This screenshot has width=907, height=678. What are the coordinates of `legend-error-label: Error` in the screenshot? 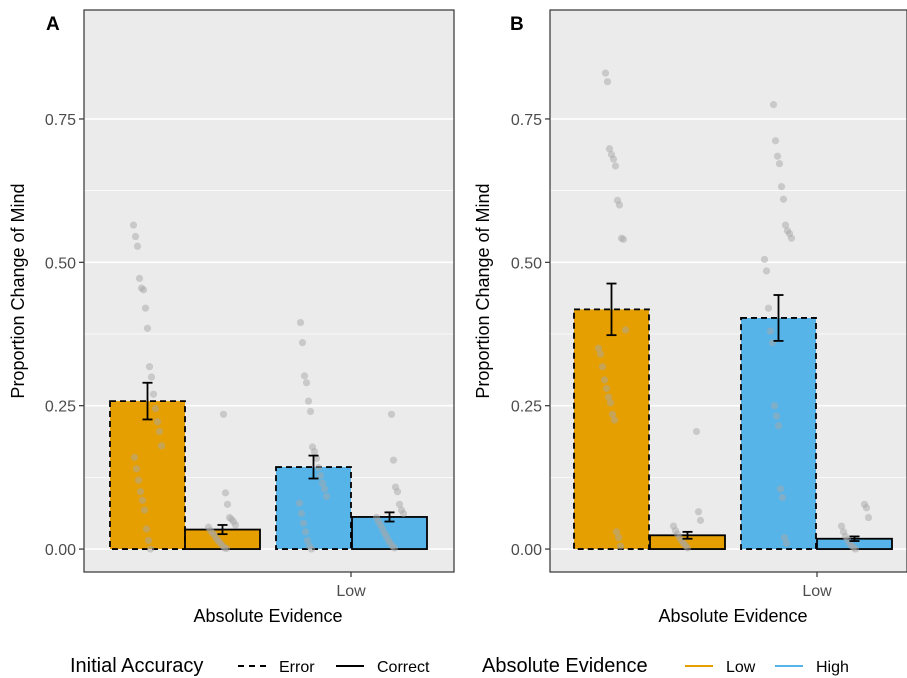 It's located at (297, 667).